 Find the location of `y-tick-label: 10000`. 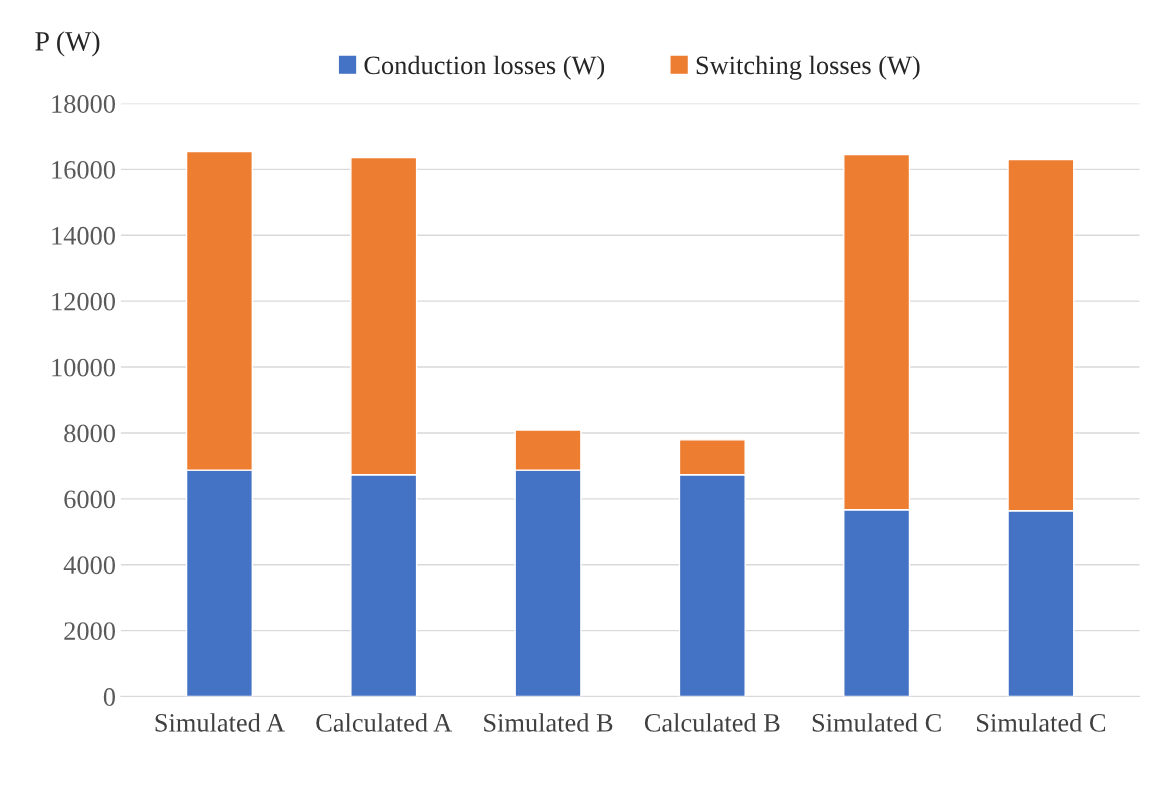

y-tick-label: 10000 is located at coordinates (83, 367).